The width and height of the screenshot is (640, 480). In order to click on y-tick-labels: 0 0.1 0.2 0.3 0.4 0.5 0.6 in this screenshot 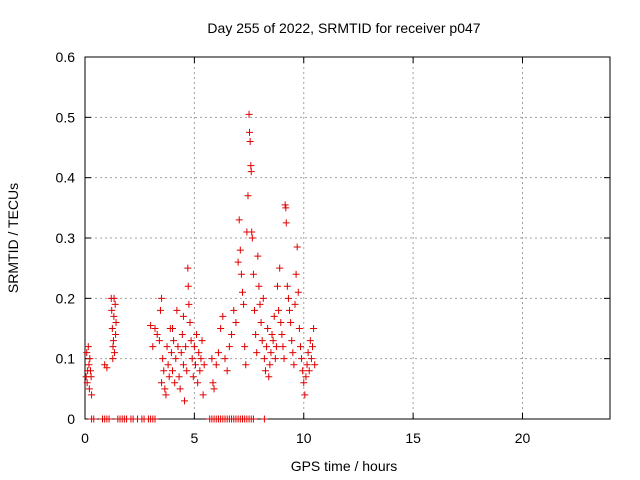, I will do `click(66, 238)`.